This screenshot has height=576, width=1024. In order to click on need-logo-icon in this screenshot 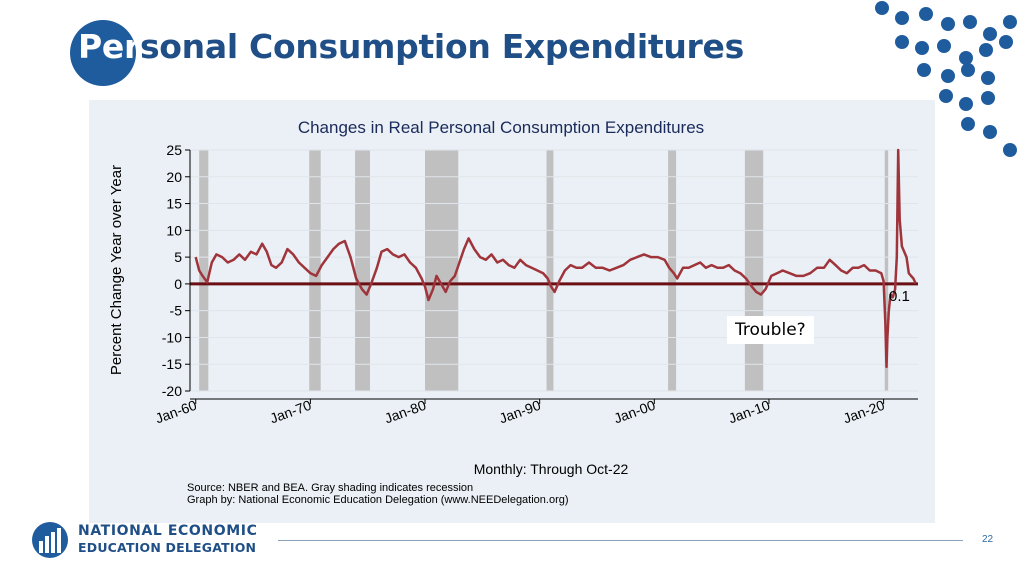, I will do `click(50, 540)`.